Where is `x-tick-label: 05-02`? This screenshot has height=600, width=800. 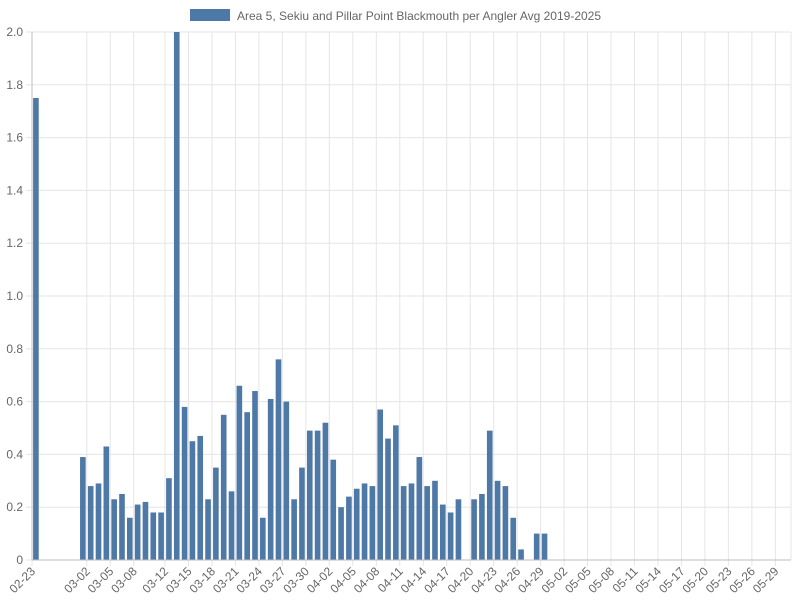
x-tick-label: 05-02 is located at coordinates (555, 580).